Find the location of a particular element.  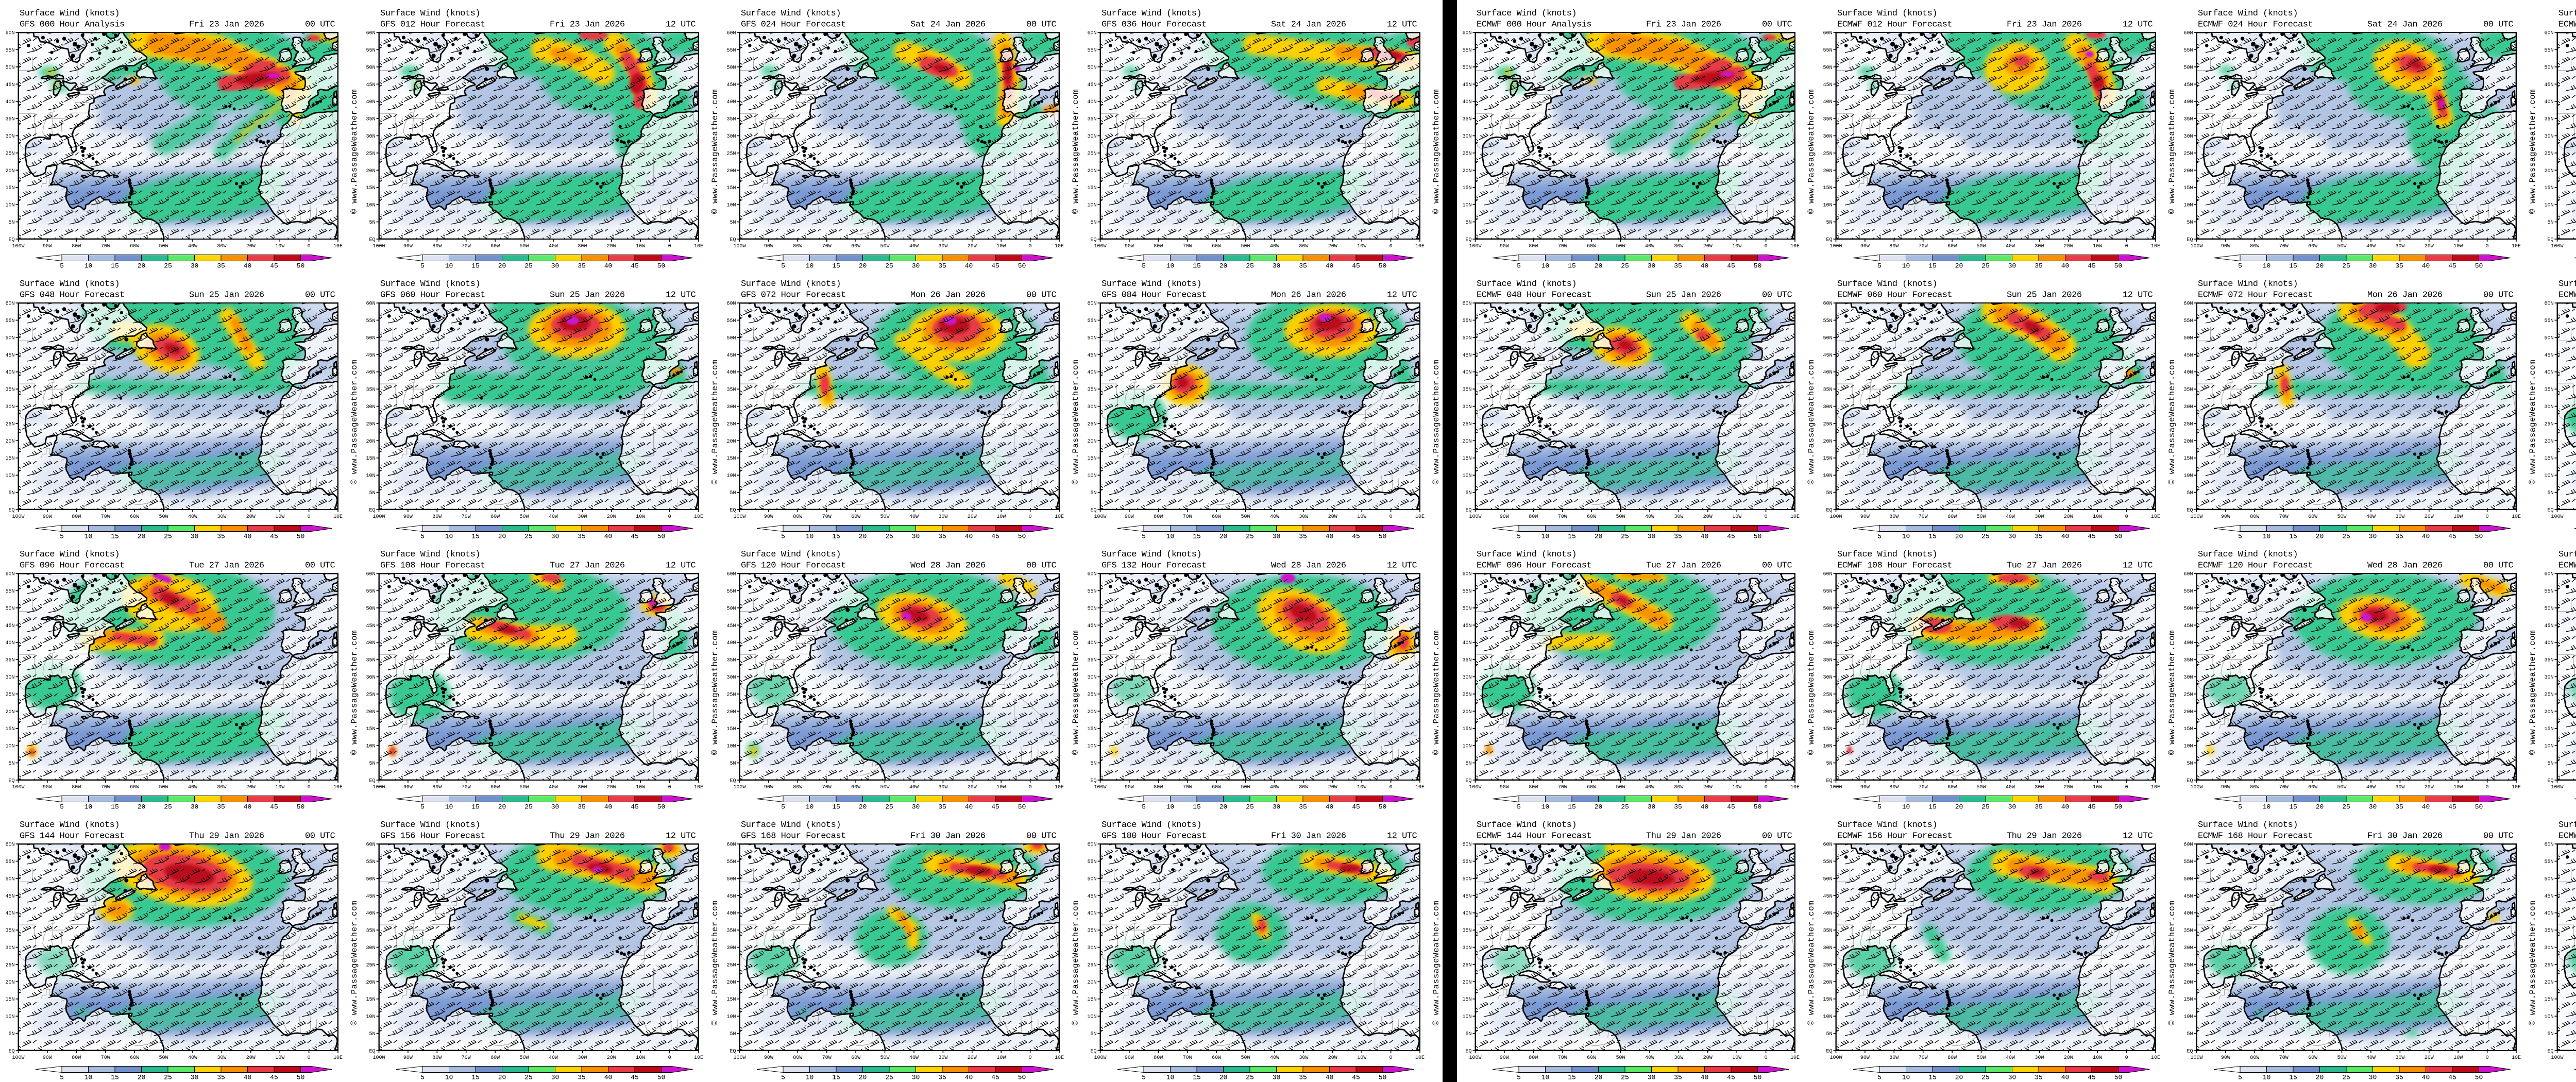

svg-text: Mon 26 Jan 2026 is located at coordinates (948, 296).